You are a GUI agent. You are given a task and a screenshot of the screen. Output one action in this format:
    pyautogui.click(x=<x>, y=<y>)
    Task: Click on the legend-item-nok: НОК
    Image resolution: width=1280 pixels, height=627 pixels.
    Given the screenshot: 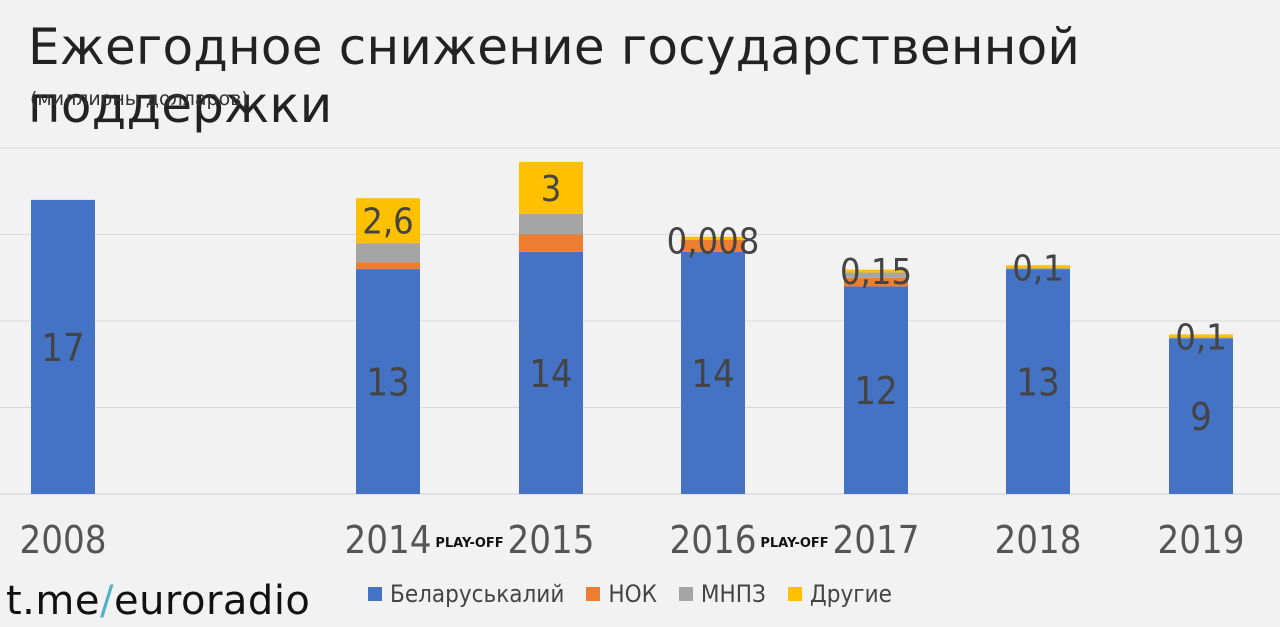 What is the action you would take?
    pyautogui.click(x=621, y=594)
    